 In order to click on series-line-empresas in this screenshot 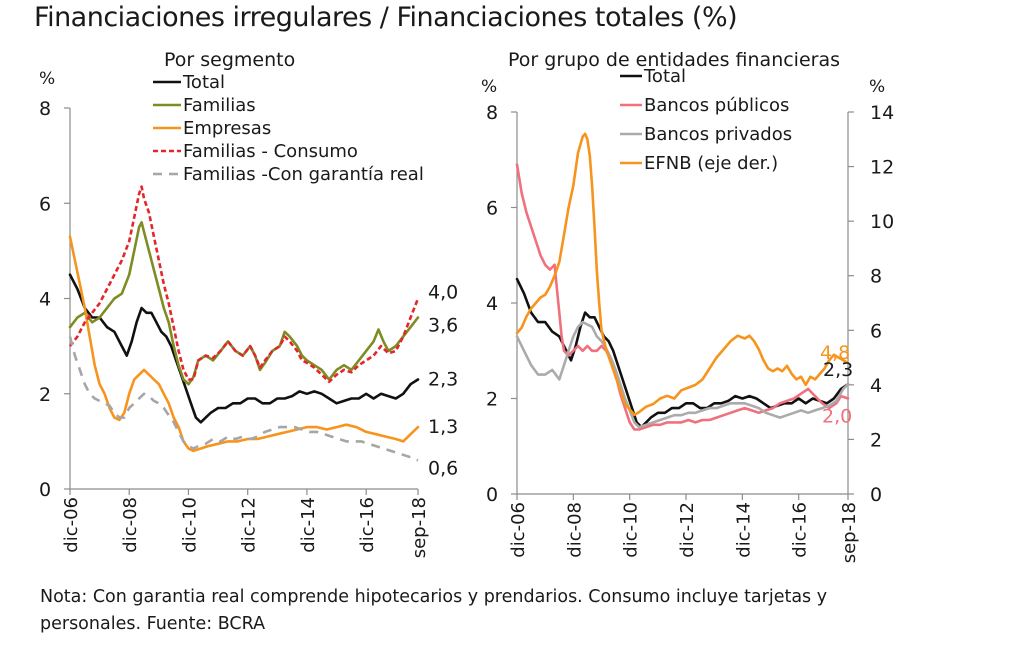, I will do `click(244, 344)`.